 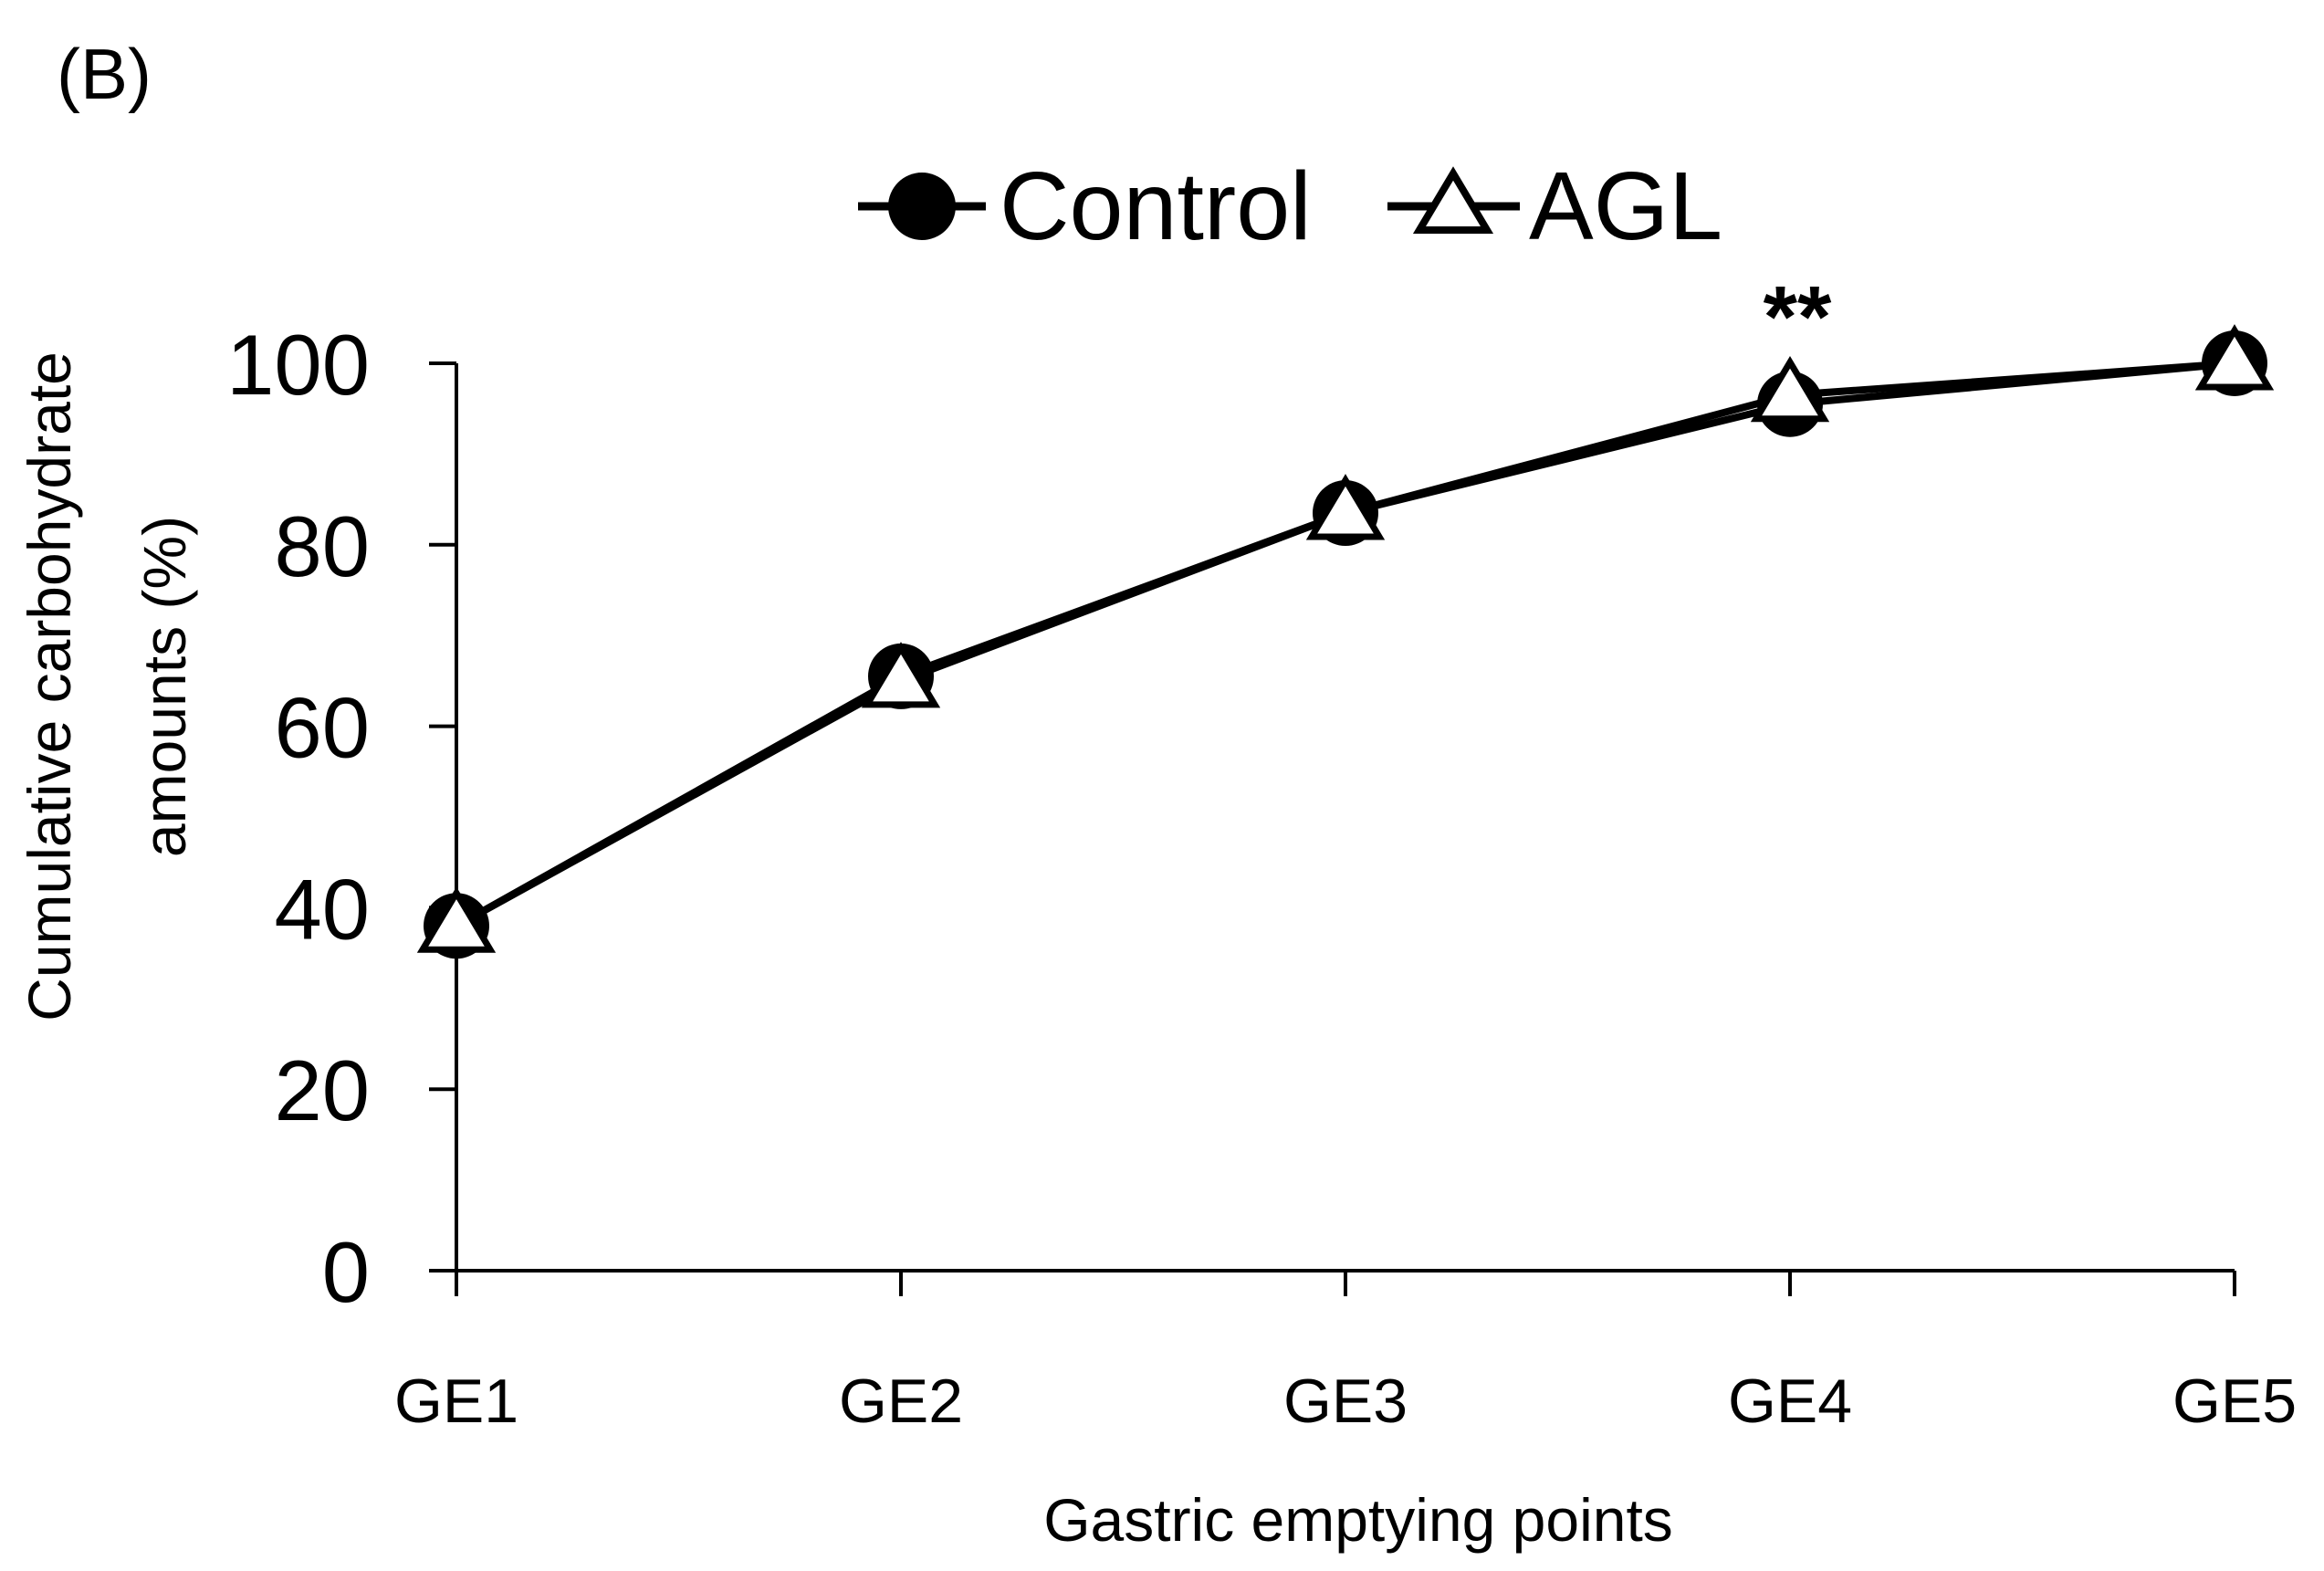 I want to click on x-tick-label-ge5: GE5, so click(x=2235, y=1401).